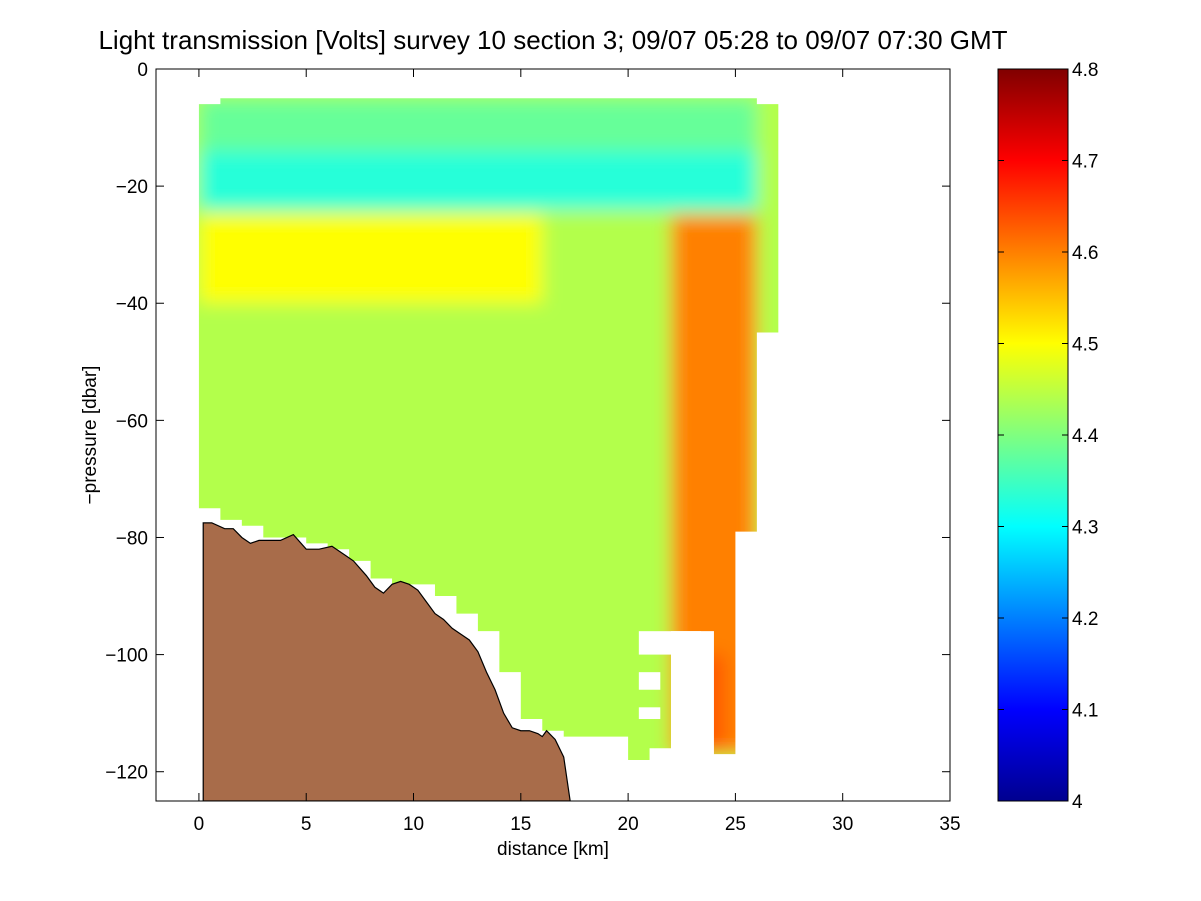  Describe the element at coordinates (413, 824) in the screenshot. I see `x-tick-label: 10` at that location.